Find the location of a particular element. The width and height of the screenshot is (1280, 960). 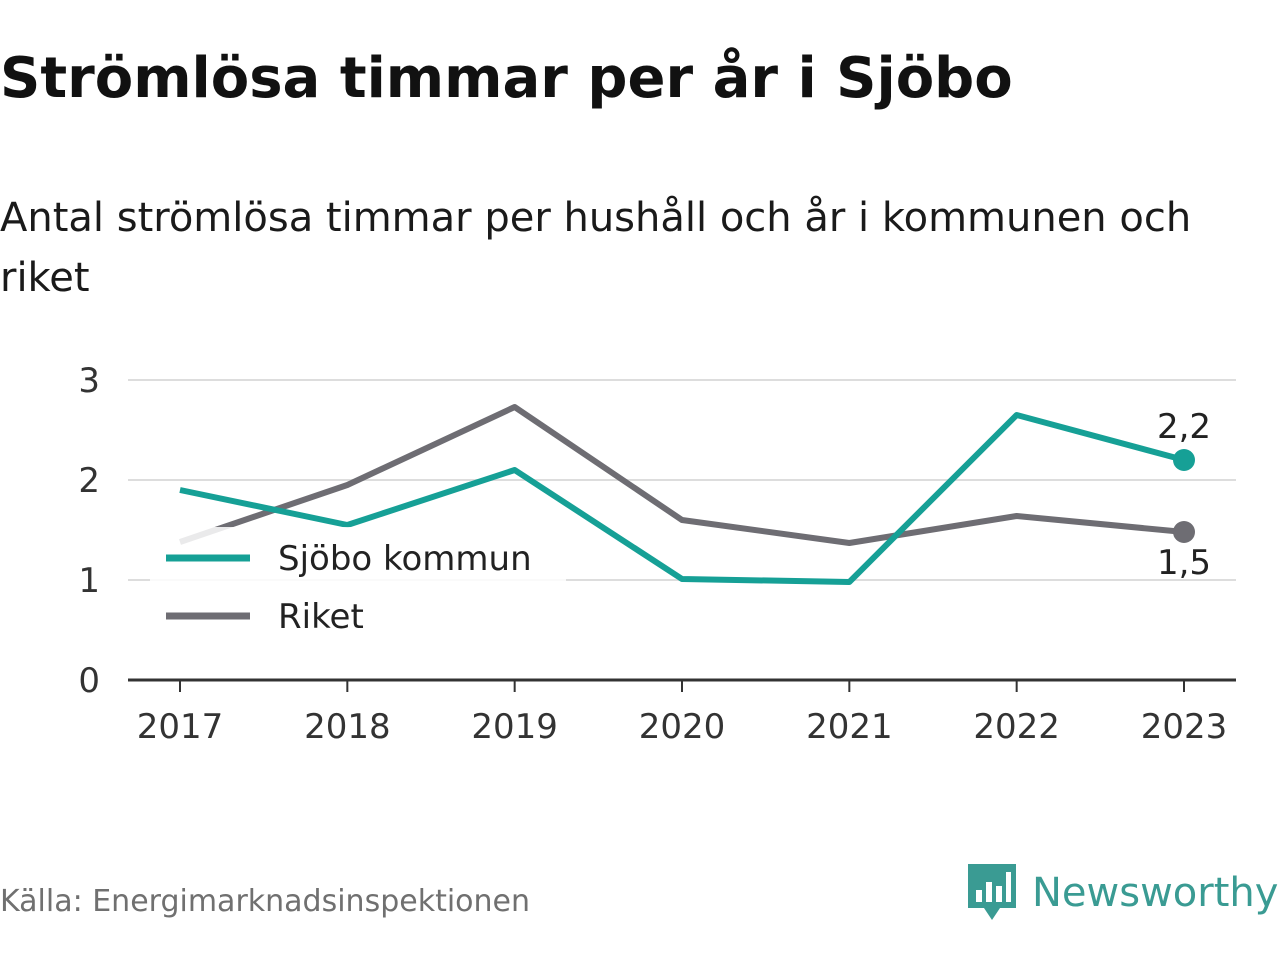

x-tick-label: 2020 is located at coordinates (682, 727).